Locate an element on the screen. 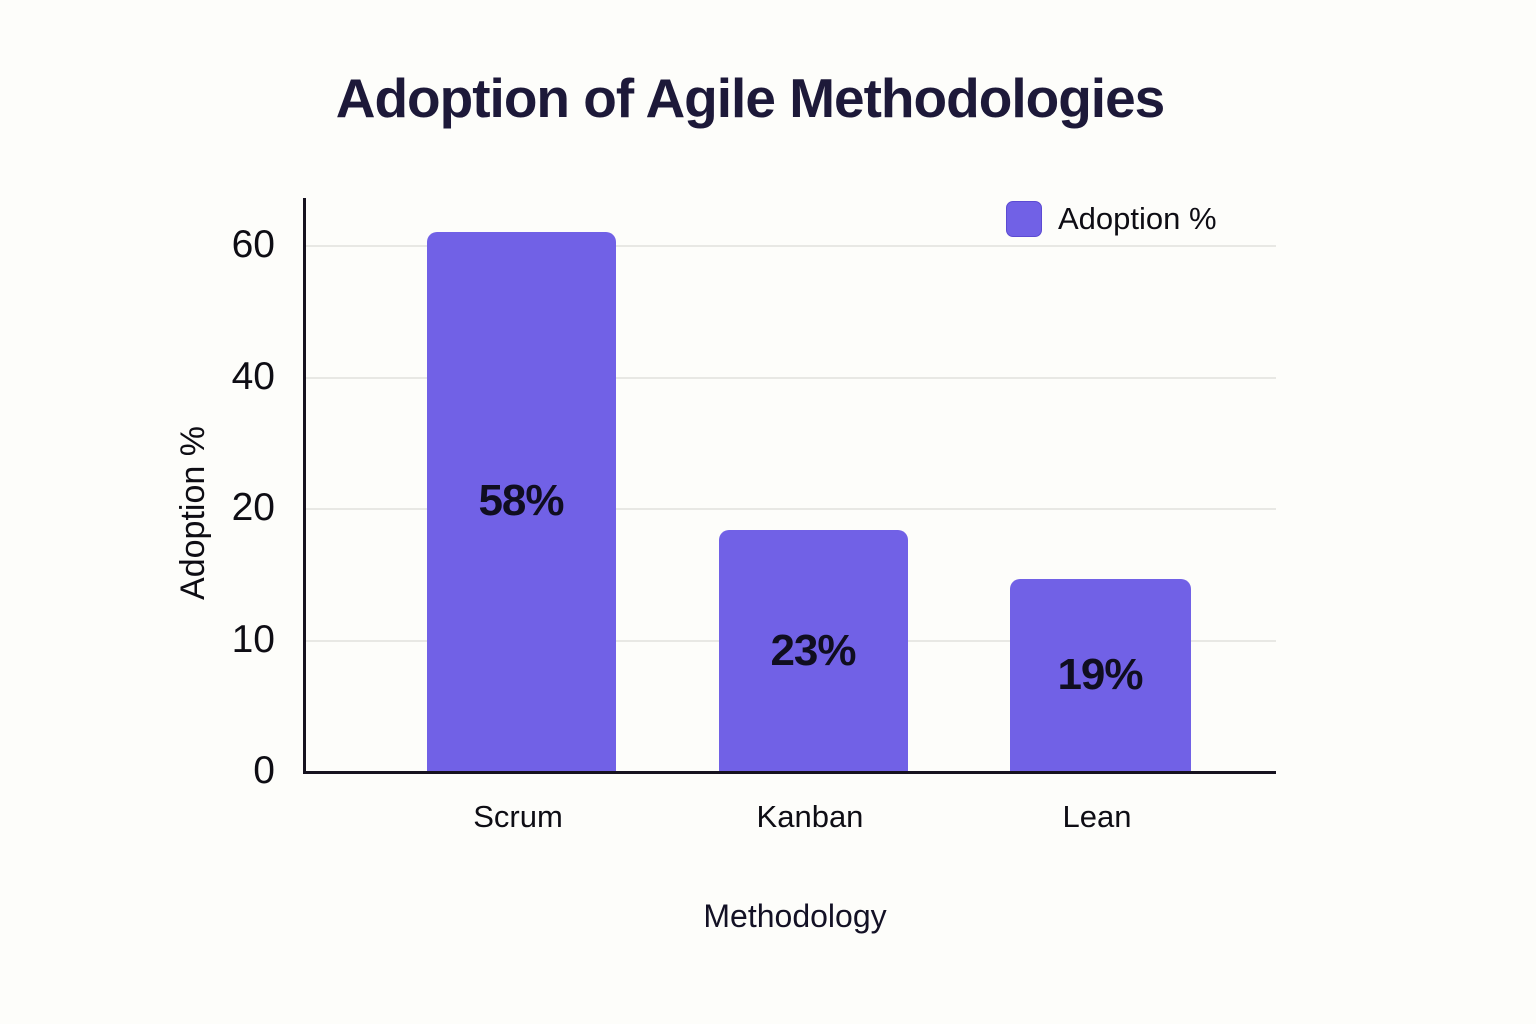 The width and height of the screenshot is (1536, 1024). y-tick-label-10: 10 is located at coordinates (253, 639).